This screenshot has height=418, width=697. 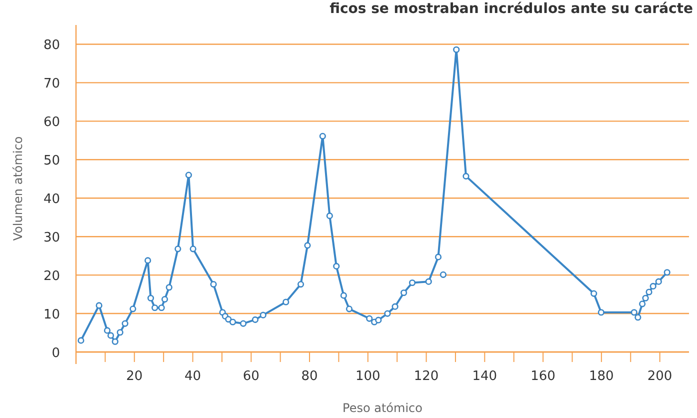 What do you see at coordinates (251, 376) in the screenshot?
I see `x-tick-label: 60` at bounding box center [251, 376].